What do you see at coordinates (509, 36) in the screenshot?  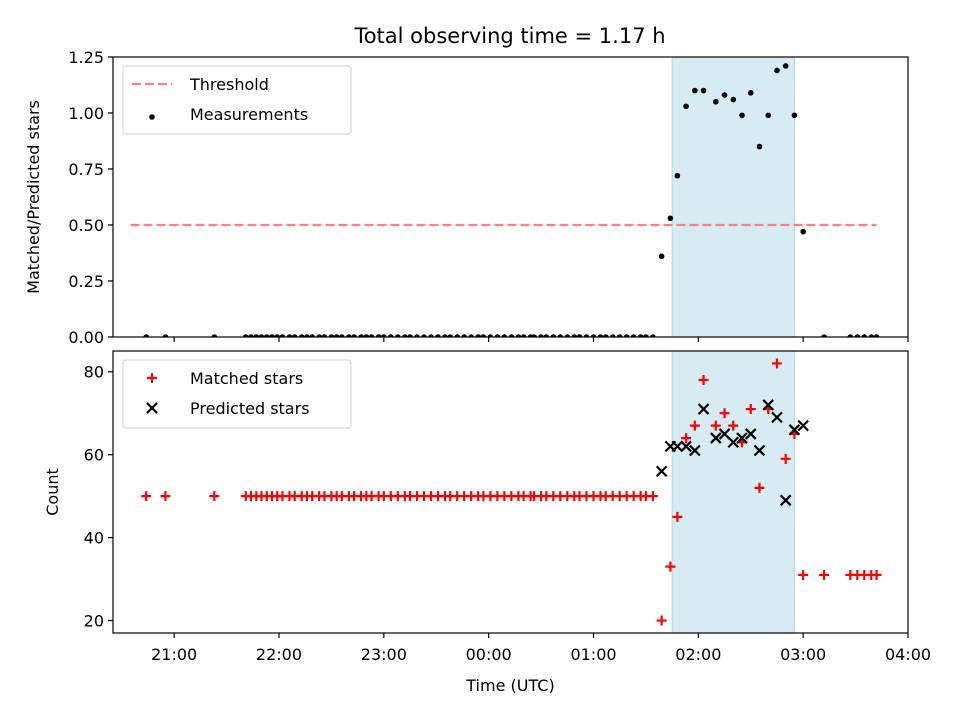 I see `chart-title: Total observing time = 1.17 h` at bounding box center [509, 36].